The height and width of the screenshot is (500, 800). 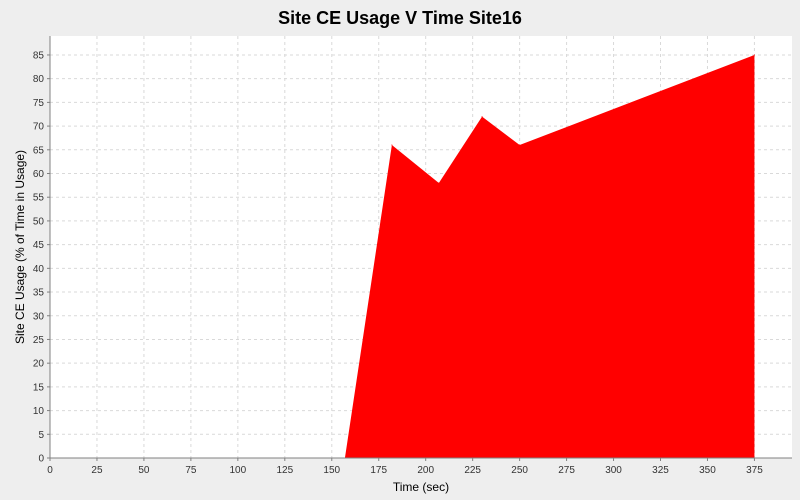 I want to click on y-tick-label: 5, so click(x=41, y=435).